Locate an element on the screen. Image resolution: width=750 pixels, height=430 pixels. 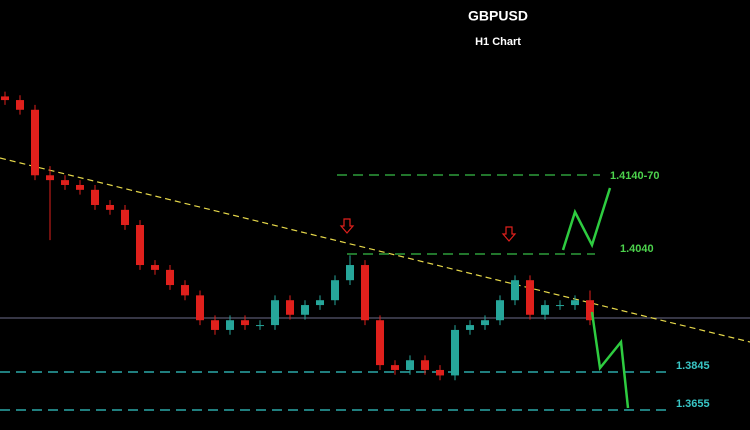
projection-down is located at coordinates (610, 360).